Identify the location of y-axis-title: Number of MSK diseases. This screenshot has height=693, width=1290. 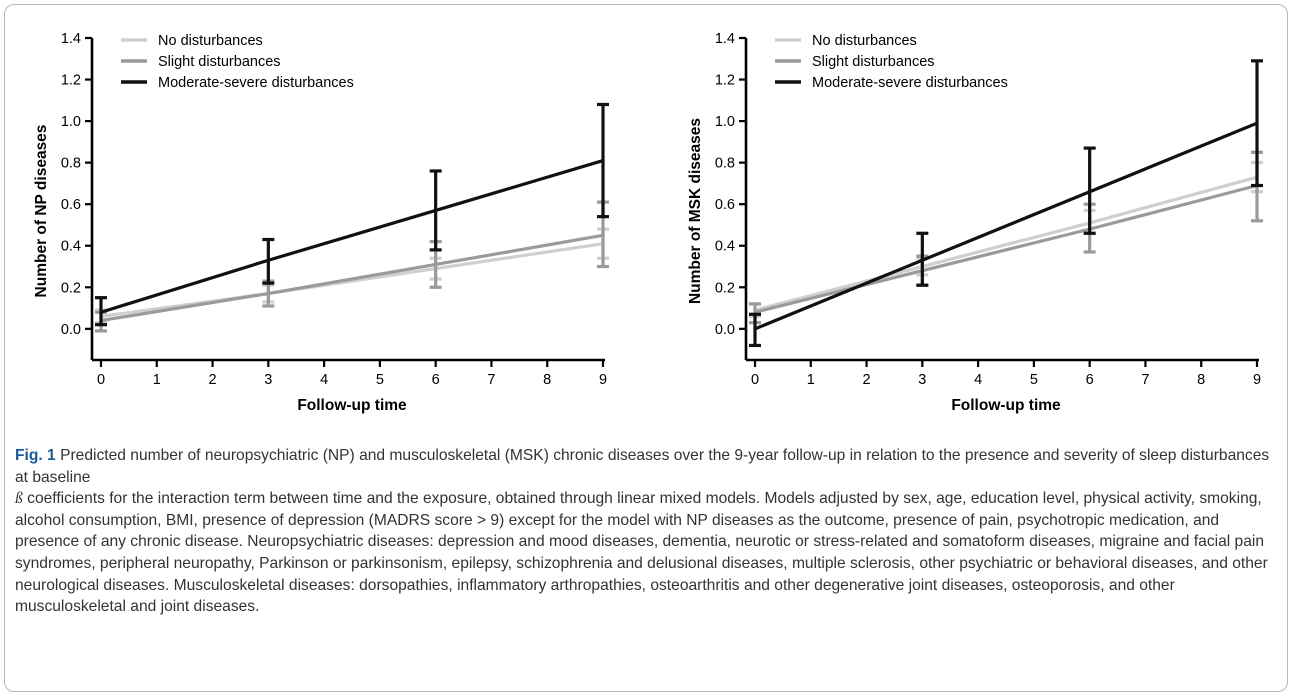
(695, 211).